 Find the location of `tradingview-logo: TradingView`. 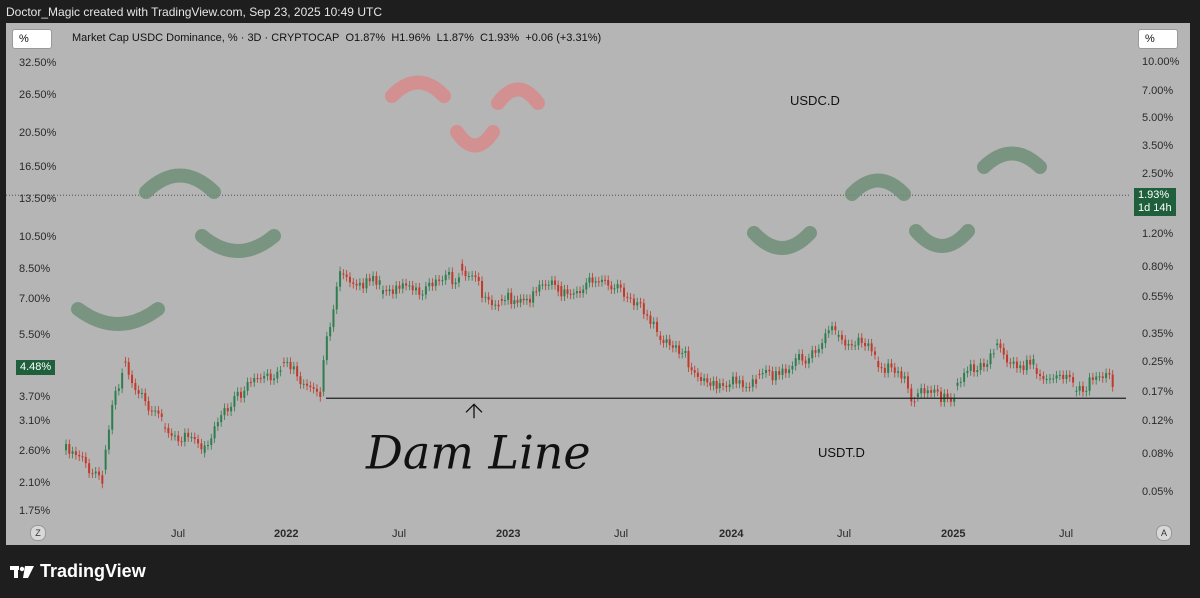

tradingview-logo: TradingView is located at coordinates (78, 571).